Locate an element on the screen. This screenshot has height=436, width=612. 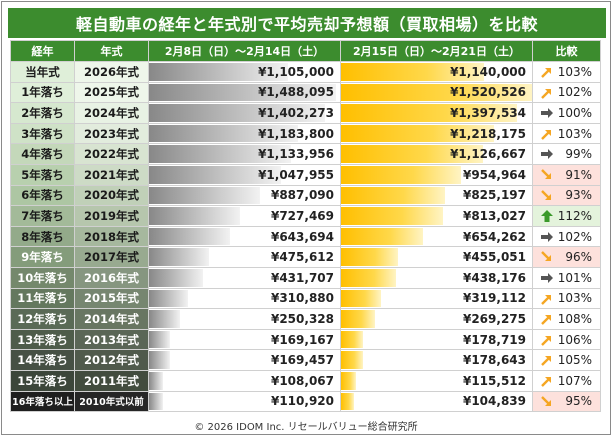
price-label-period-2: ¥813,027 is located at coordinates (494, 215).